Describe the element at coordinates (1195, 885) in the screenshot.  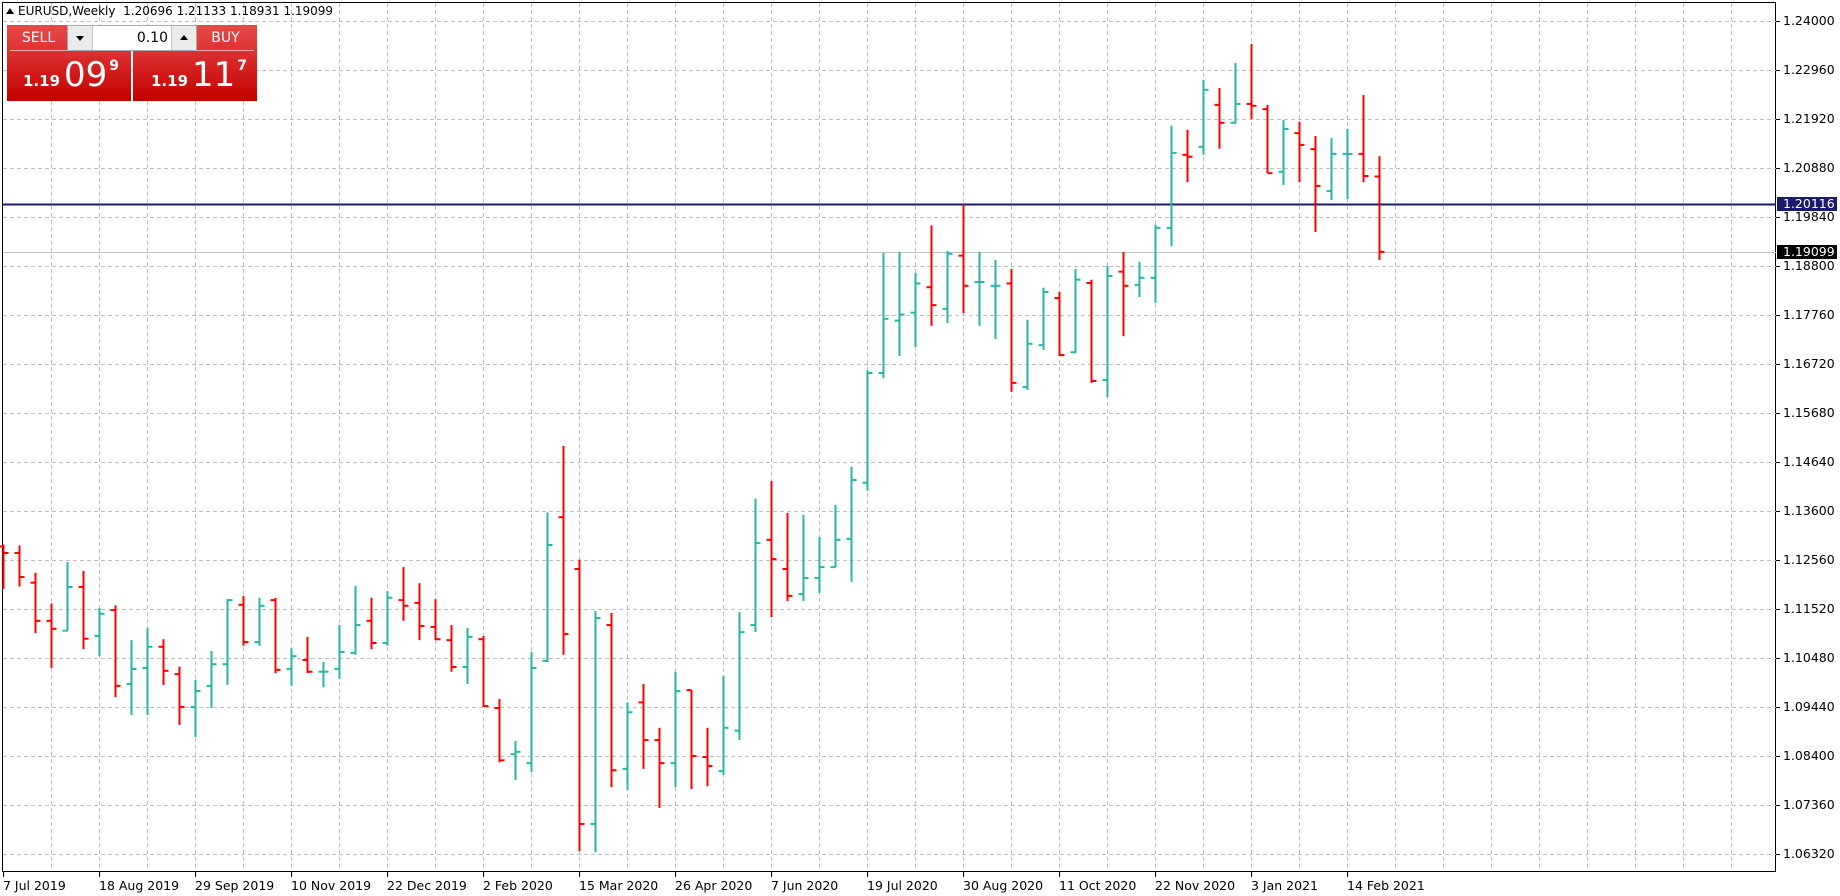
I see `date-label: 22 Nov 2020` at that location.